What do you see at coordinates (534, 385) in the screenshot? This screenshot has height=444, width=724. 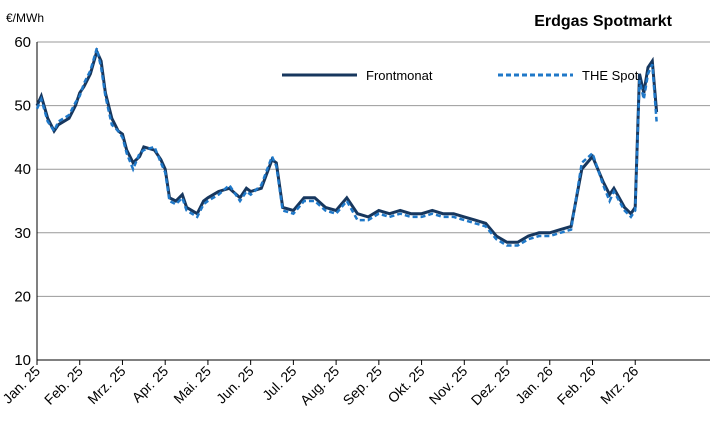 I see `x-tick-label: Jan. 26` at bounding box center [534, 385].